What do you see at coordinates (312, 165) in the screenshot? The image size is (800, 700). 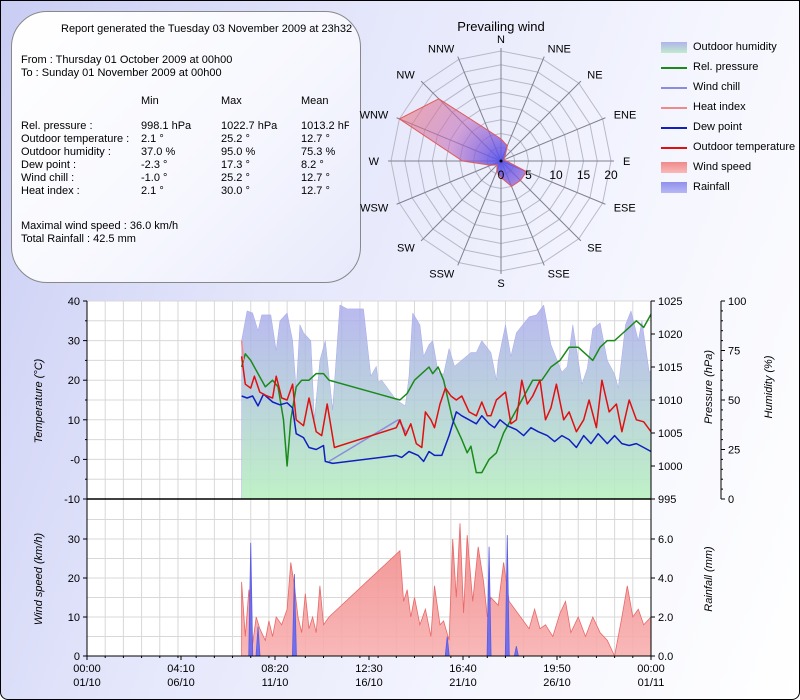 I see `stat-mean: 8.2 °` at bounding box center [312, 165].